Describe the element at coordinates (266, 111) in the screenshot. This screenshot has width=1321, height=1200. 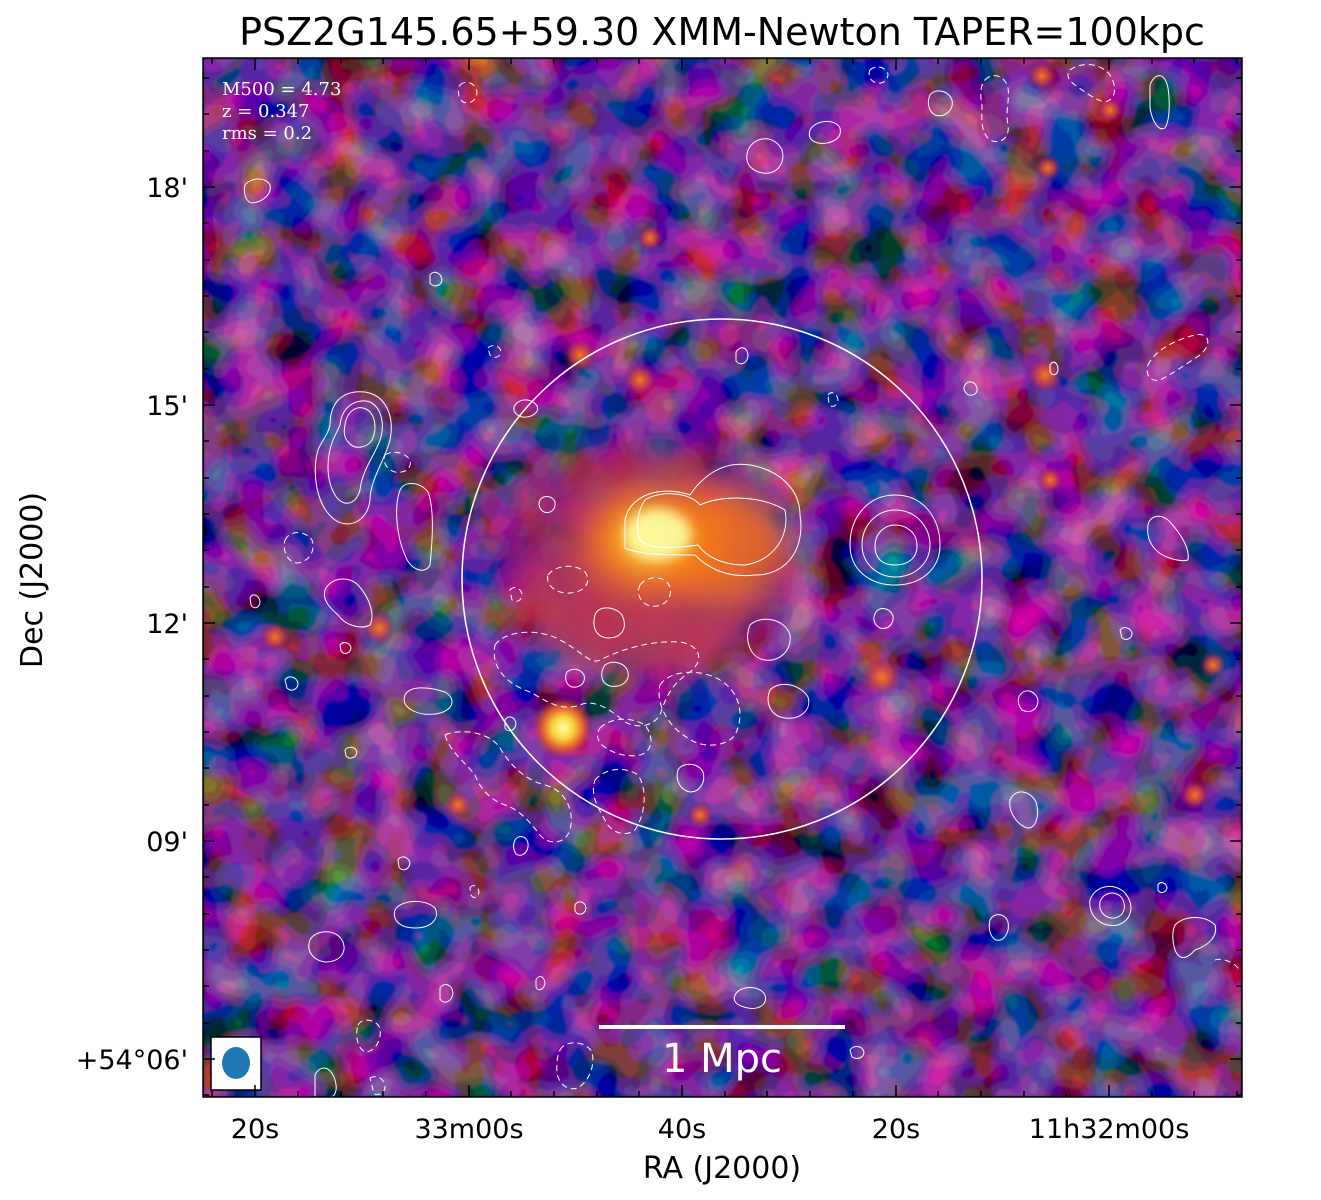
I see `info-line-redshift: z = 0.347` at that location.